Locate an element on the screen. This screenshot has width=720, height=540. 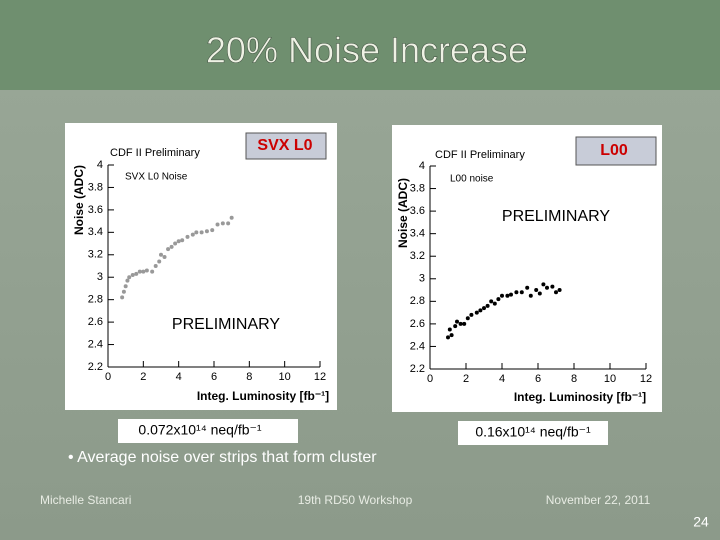
x-tick-label: 4 is located at coordinates (179, 377).